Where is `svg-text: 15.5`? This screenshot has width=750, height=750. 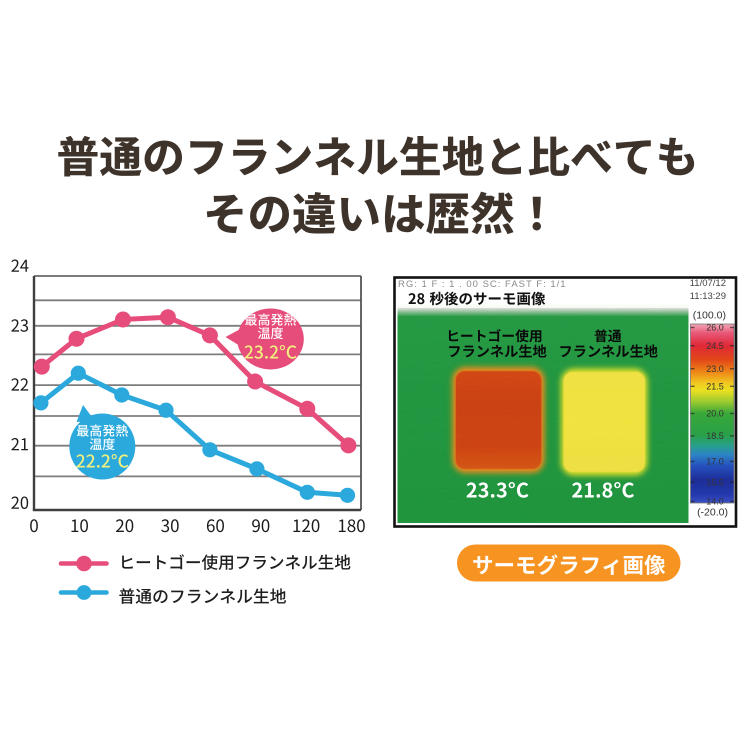
svg-text: 15.5 is located at coordinates (715, 482).